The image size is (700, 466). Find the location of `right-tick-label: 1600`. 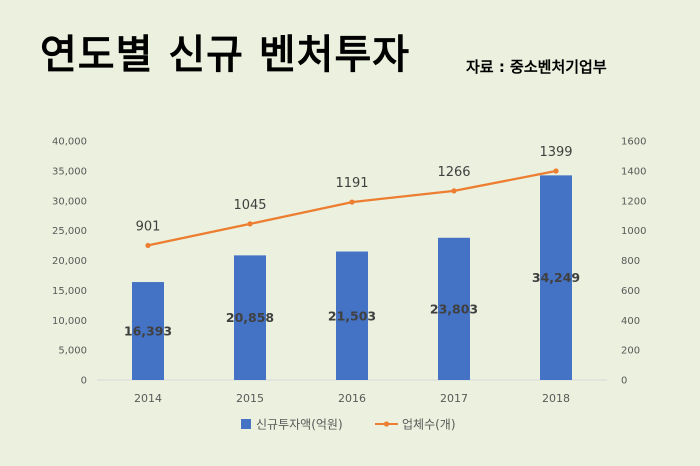

right-tick-label: 1600 is located at coordinates (633, 142).